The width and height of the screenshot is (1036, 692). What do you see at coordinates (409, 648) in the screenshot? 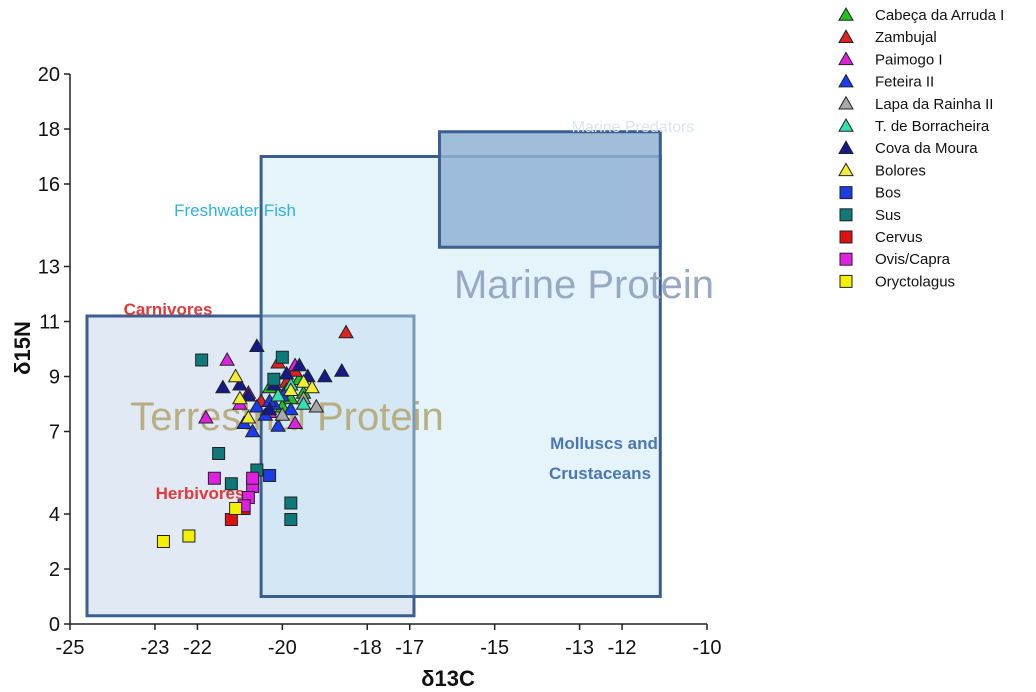
I see `x-tick-label: -17` at bounding box center [409, 648].